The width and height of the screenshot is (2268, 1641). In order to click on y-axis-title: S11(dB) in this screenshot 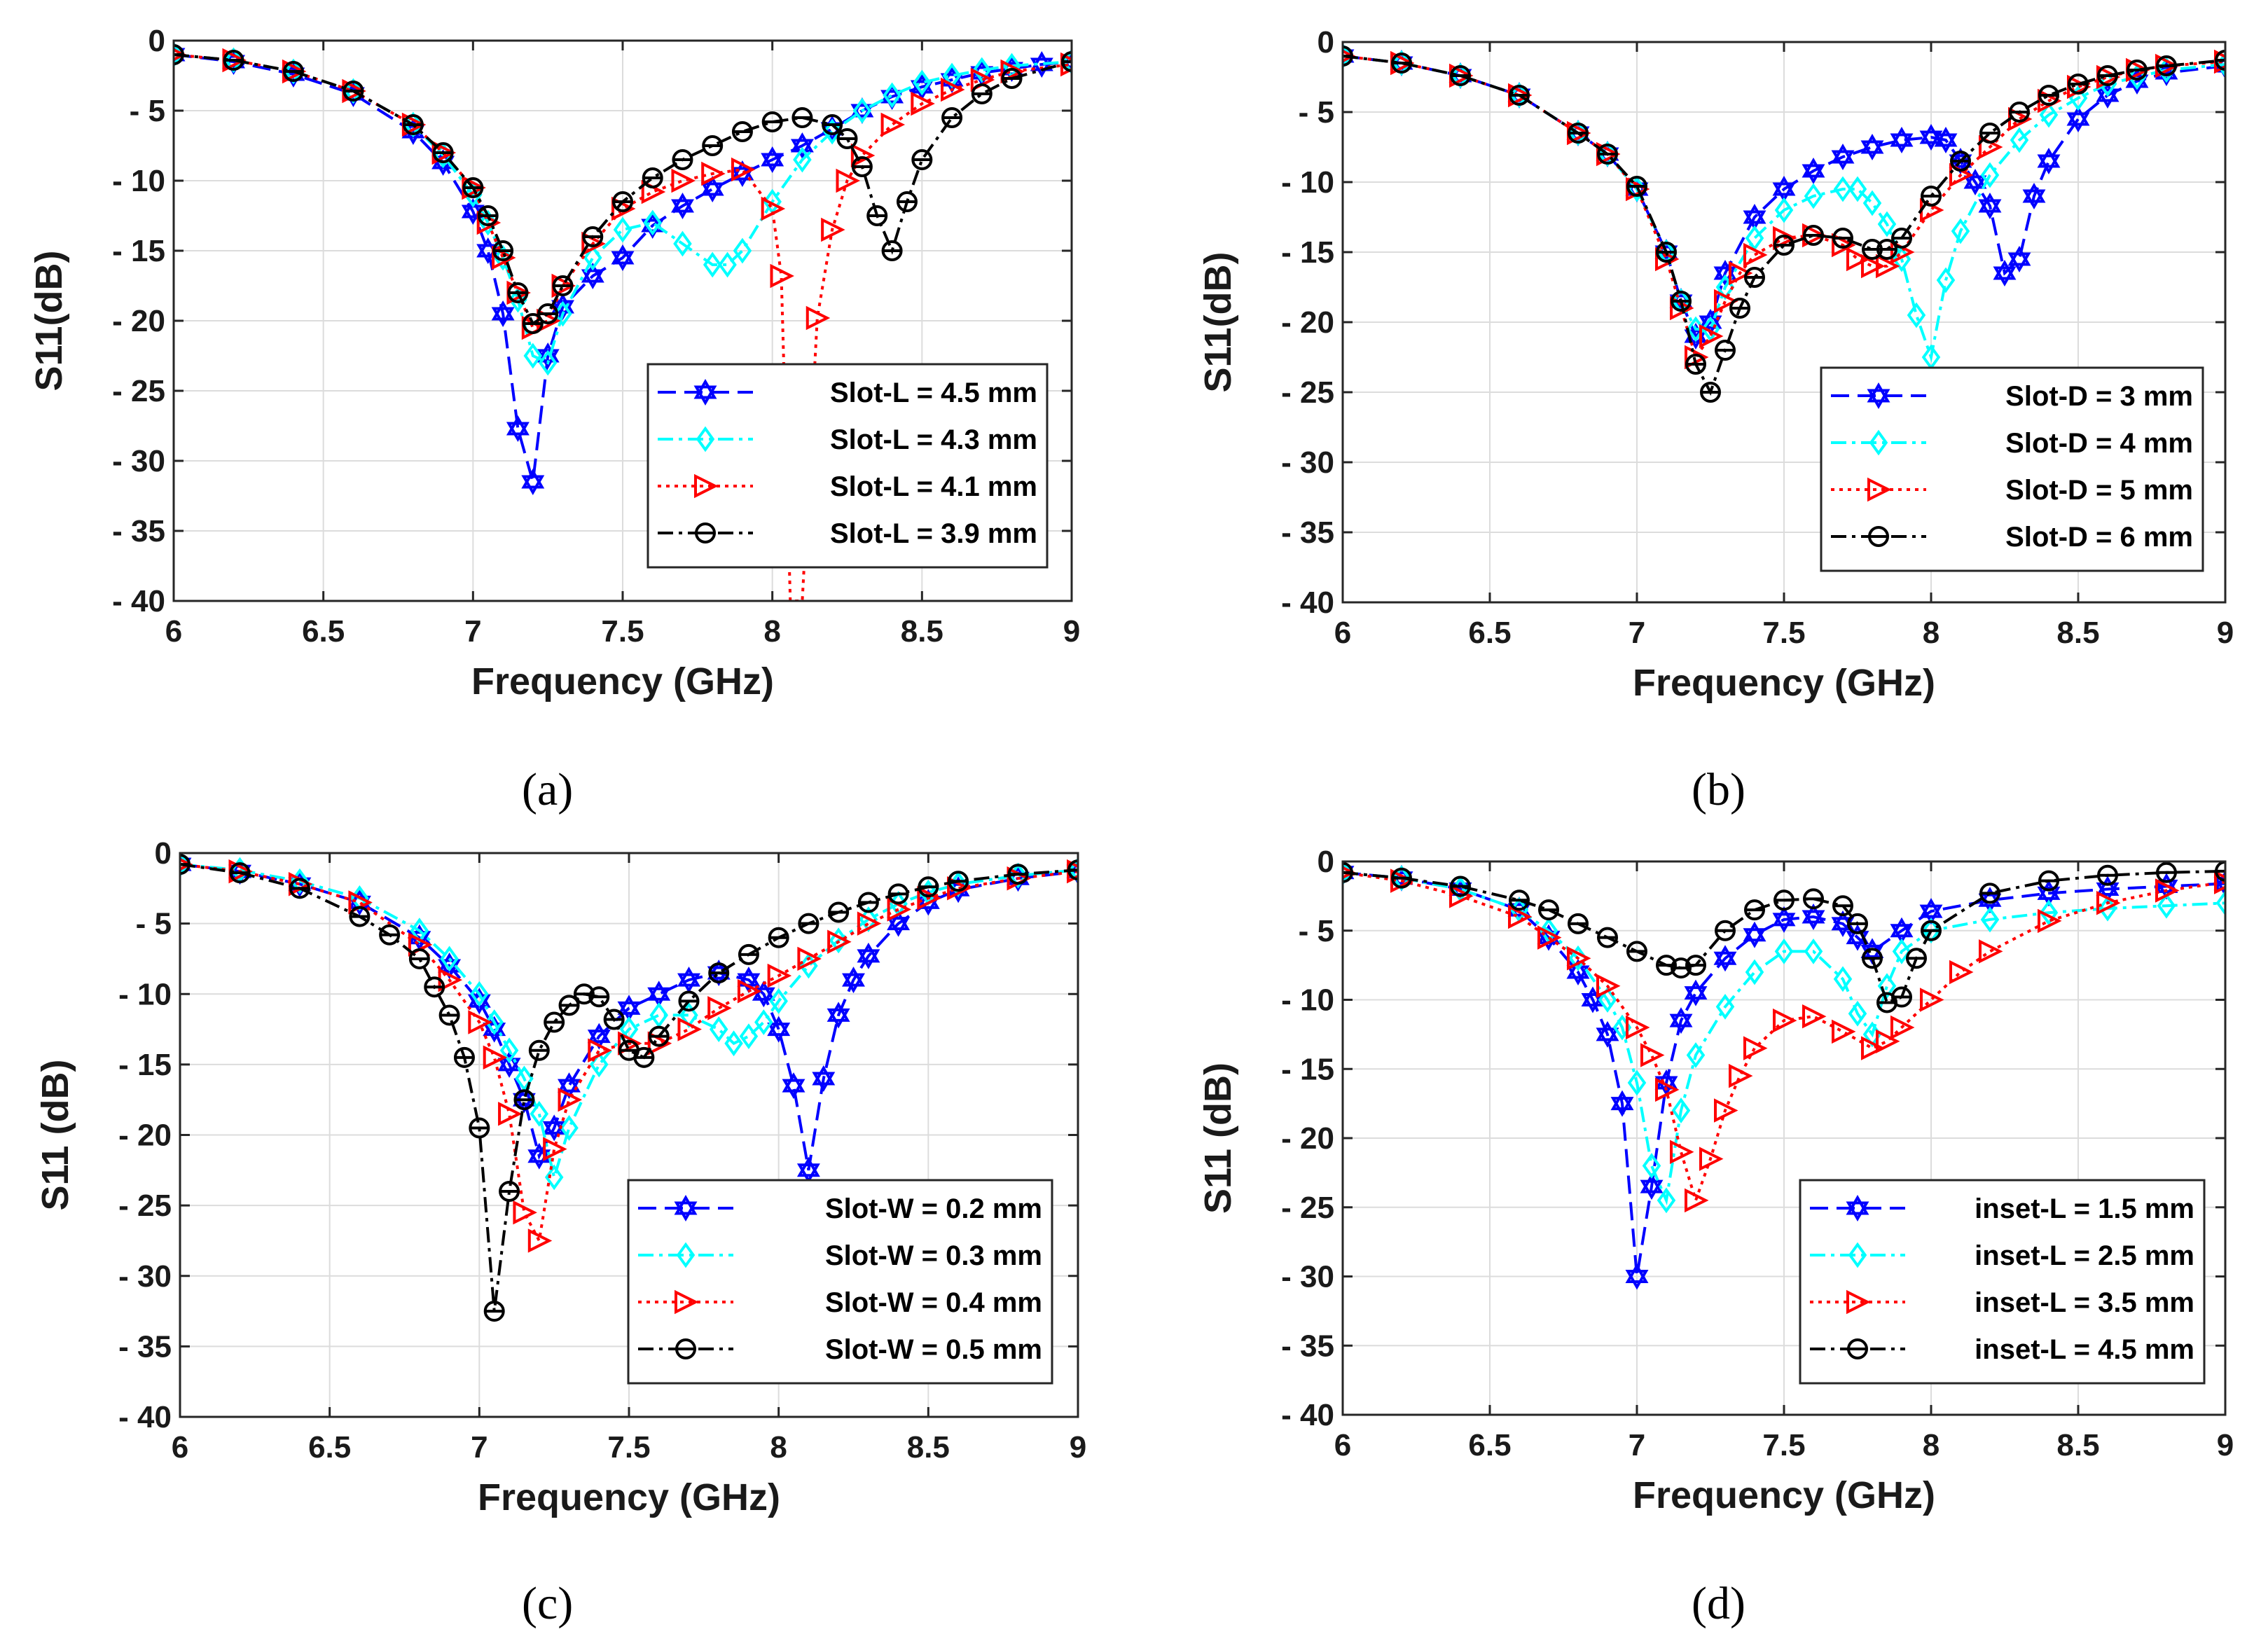, I will do `click(1218, 321)`.